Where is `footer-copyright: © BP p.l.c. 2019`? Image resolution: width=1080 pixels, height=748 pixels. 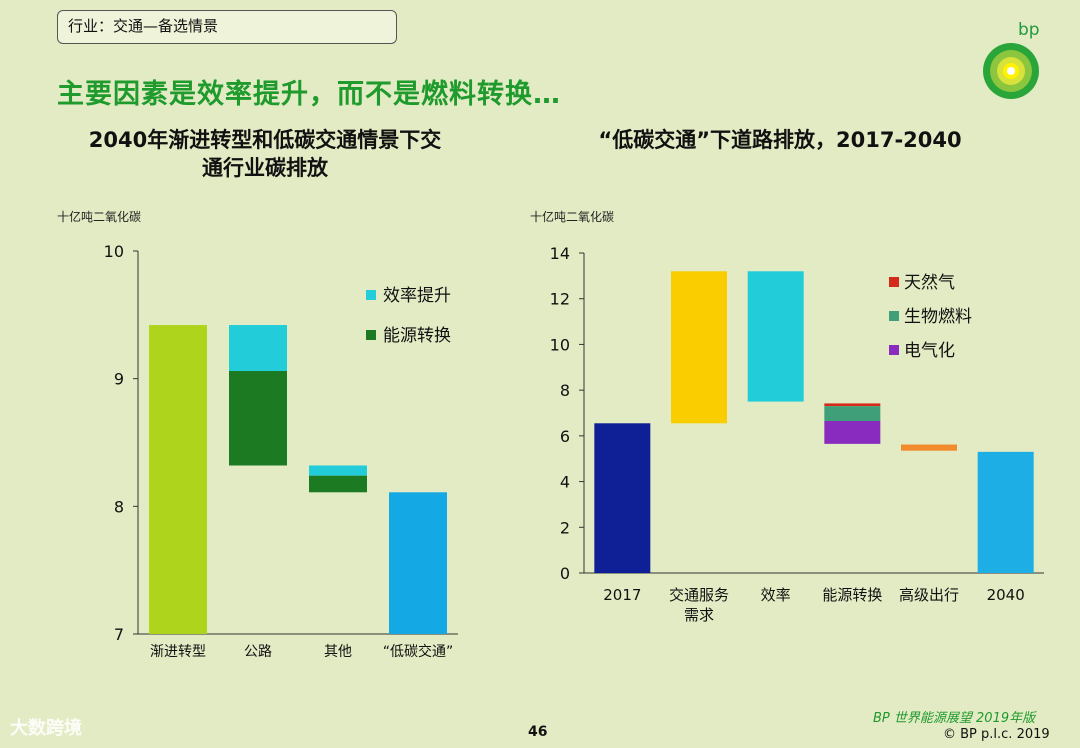 footer-copyright: © BP p.l.c. 2019 is located at coordinates (996, 734).